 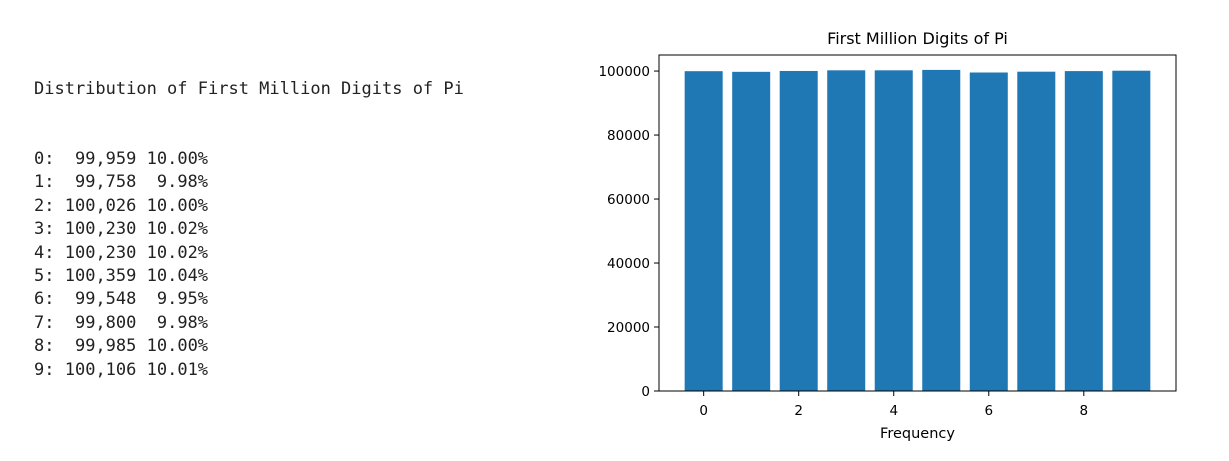 I want to click on x-tick-label: 4, so click(x=893, y=411).